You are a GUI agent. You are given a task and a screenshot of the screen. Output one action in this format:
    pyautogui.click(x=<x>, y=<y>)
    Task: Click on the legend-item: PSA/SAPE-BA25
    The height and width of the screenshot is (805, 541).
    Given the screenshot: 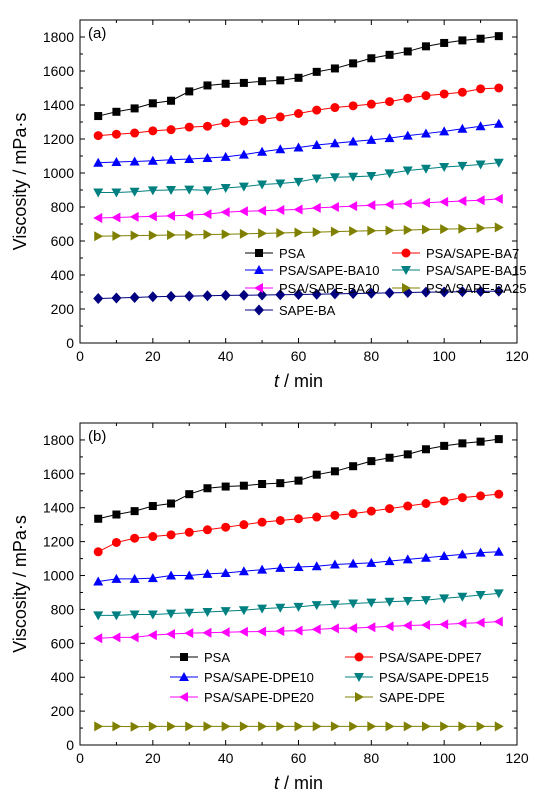 What is the action you would take?
    pyautogui.click(x=459, y=288)
    